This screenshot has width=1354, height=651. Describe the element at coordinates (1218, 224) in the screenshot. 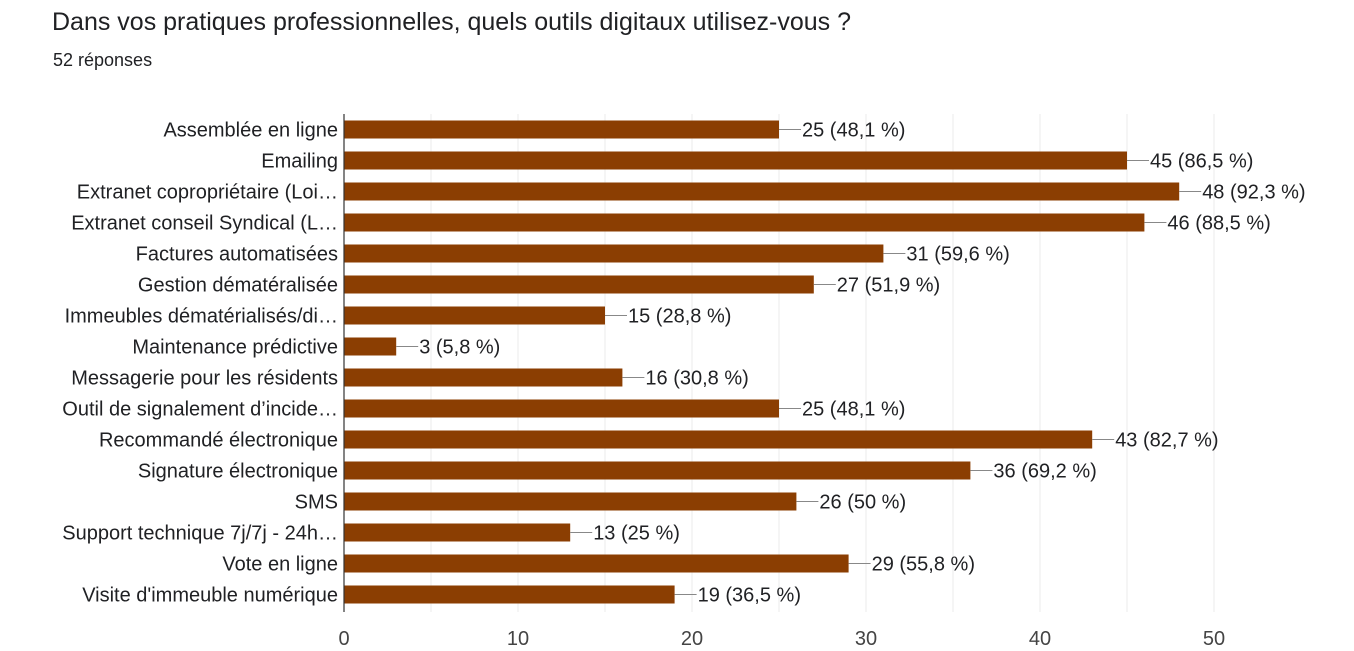

I see `data-label: 46 (88,5 %)` at that location.